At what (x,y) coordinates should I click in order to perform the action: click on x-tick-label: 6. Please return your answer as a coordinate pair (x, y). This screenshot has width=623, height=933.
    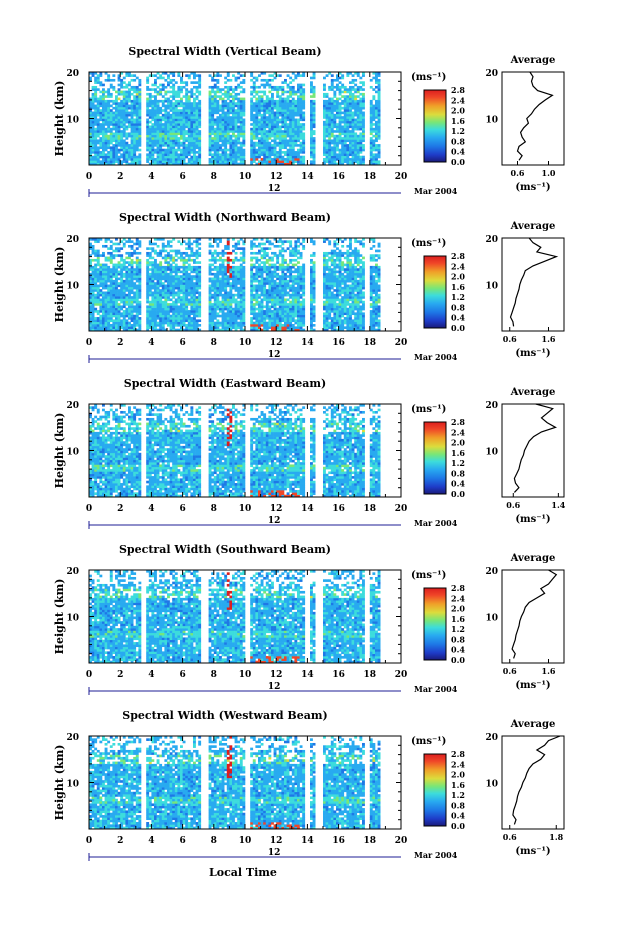
    Looking at the image, I should click on (182, 177).